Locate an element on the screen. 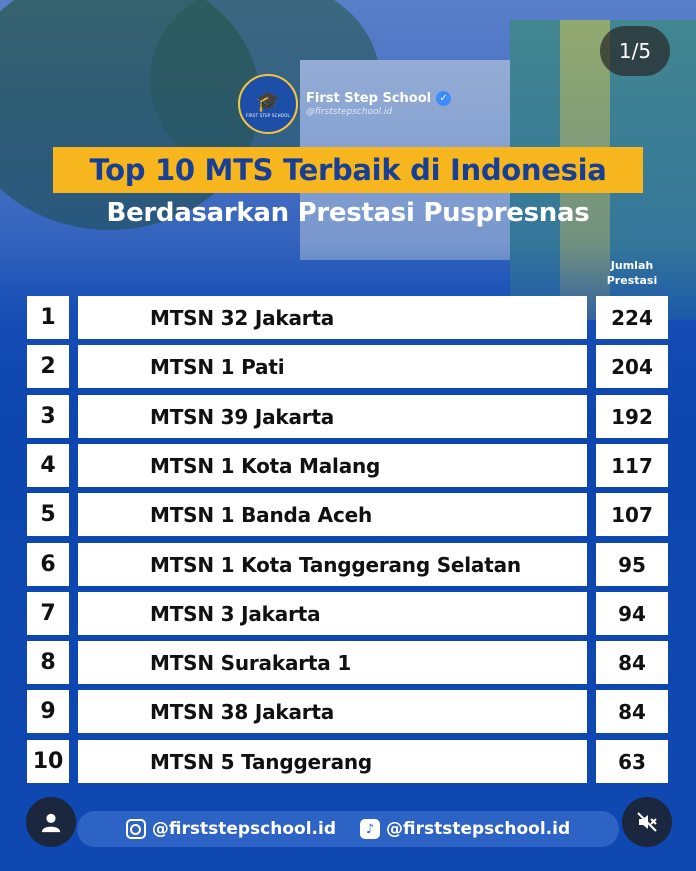  achievement-count-cell: 224 is located at coordinates (632, 317).